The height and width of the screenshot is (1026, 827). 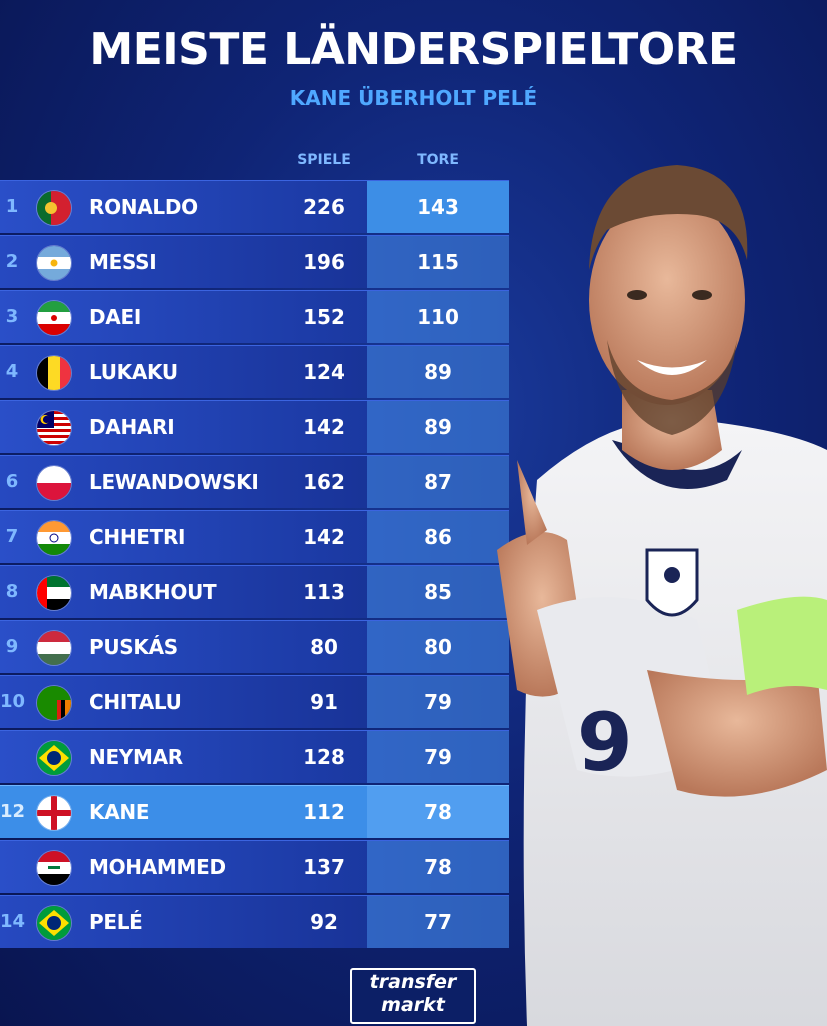 I want to click on games-value: 92, so click(x=324, y=922).